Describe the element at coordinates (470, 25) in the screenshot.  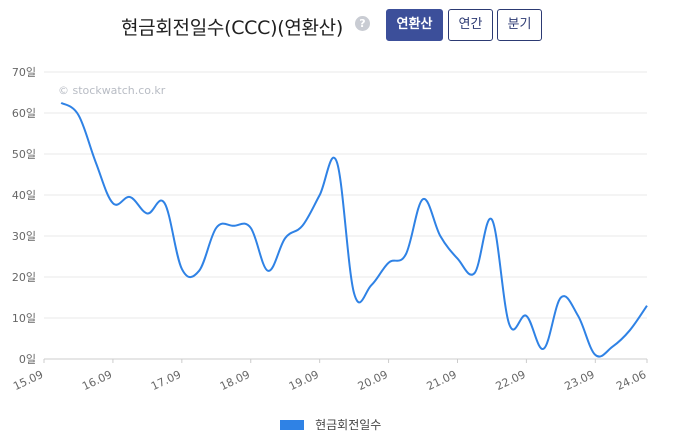
I see `annual-button: 연간` at that location.